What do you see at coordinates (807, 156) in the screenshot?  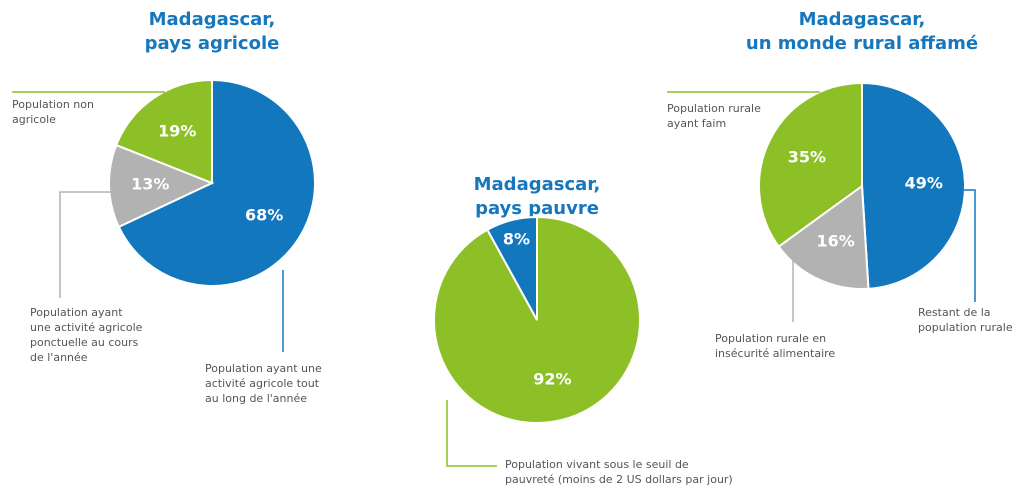 I see `value-label: 35%` at bounding box center [807, 156].